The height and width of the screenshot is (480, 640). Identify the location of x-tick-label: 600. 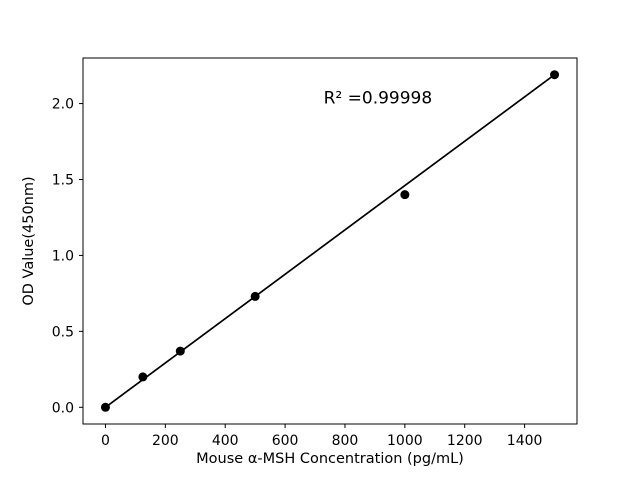
(285, 441).